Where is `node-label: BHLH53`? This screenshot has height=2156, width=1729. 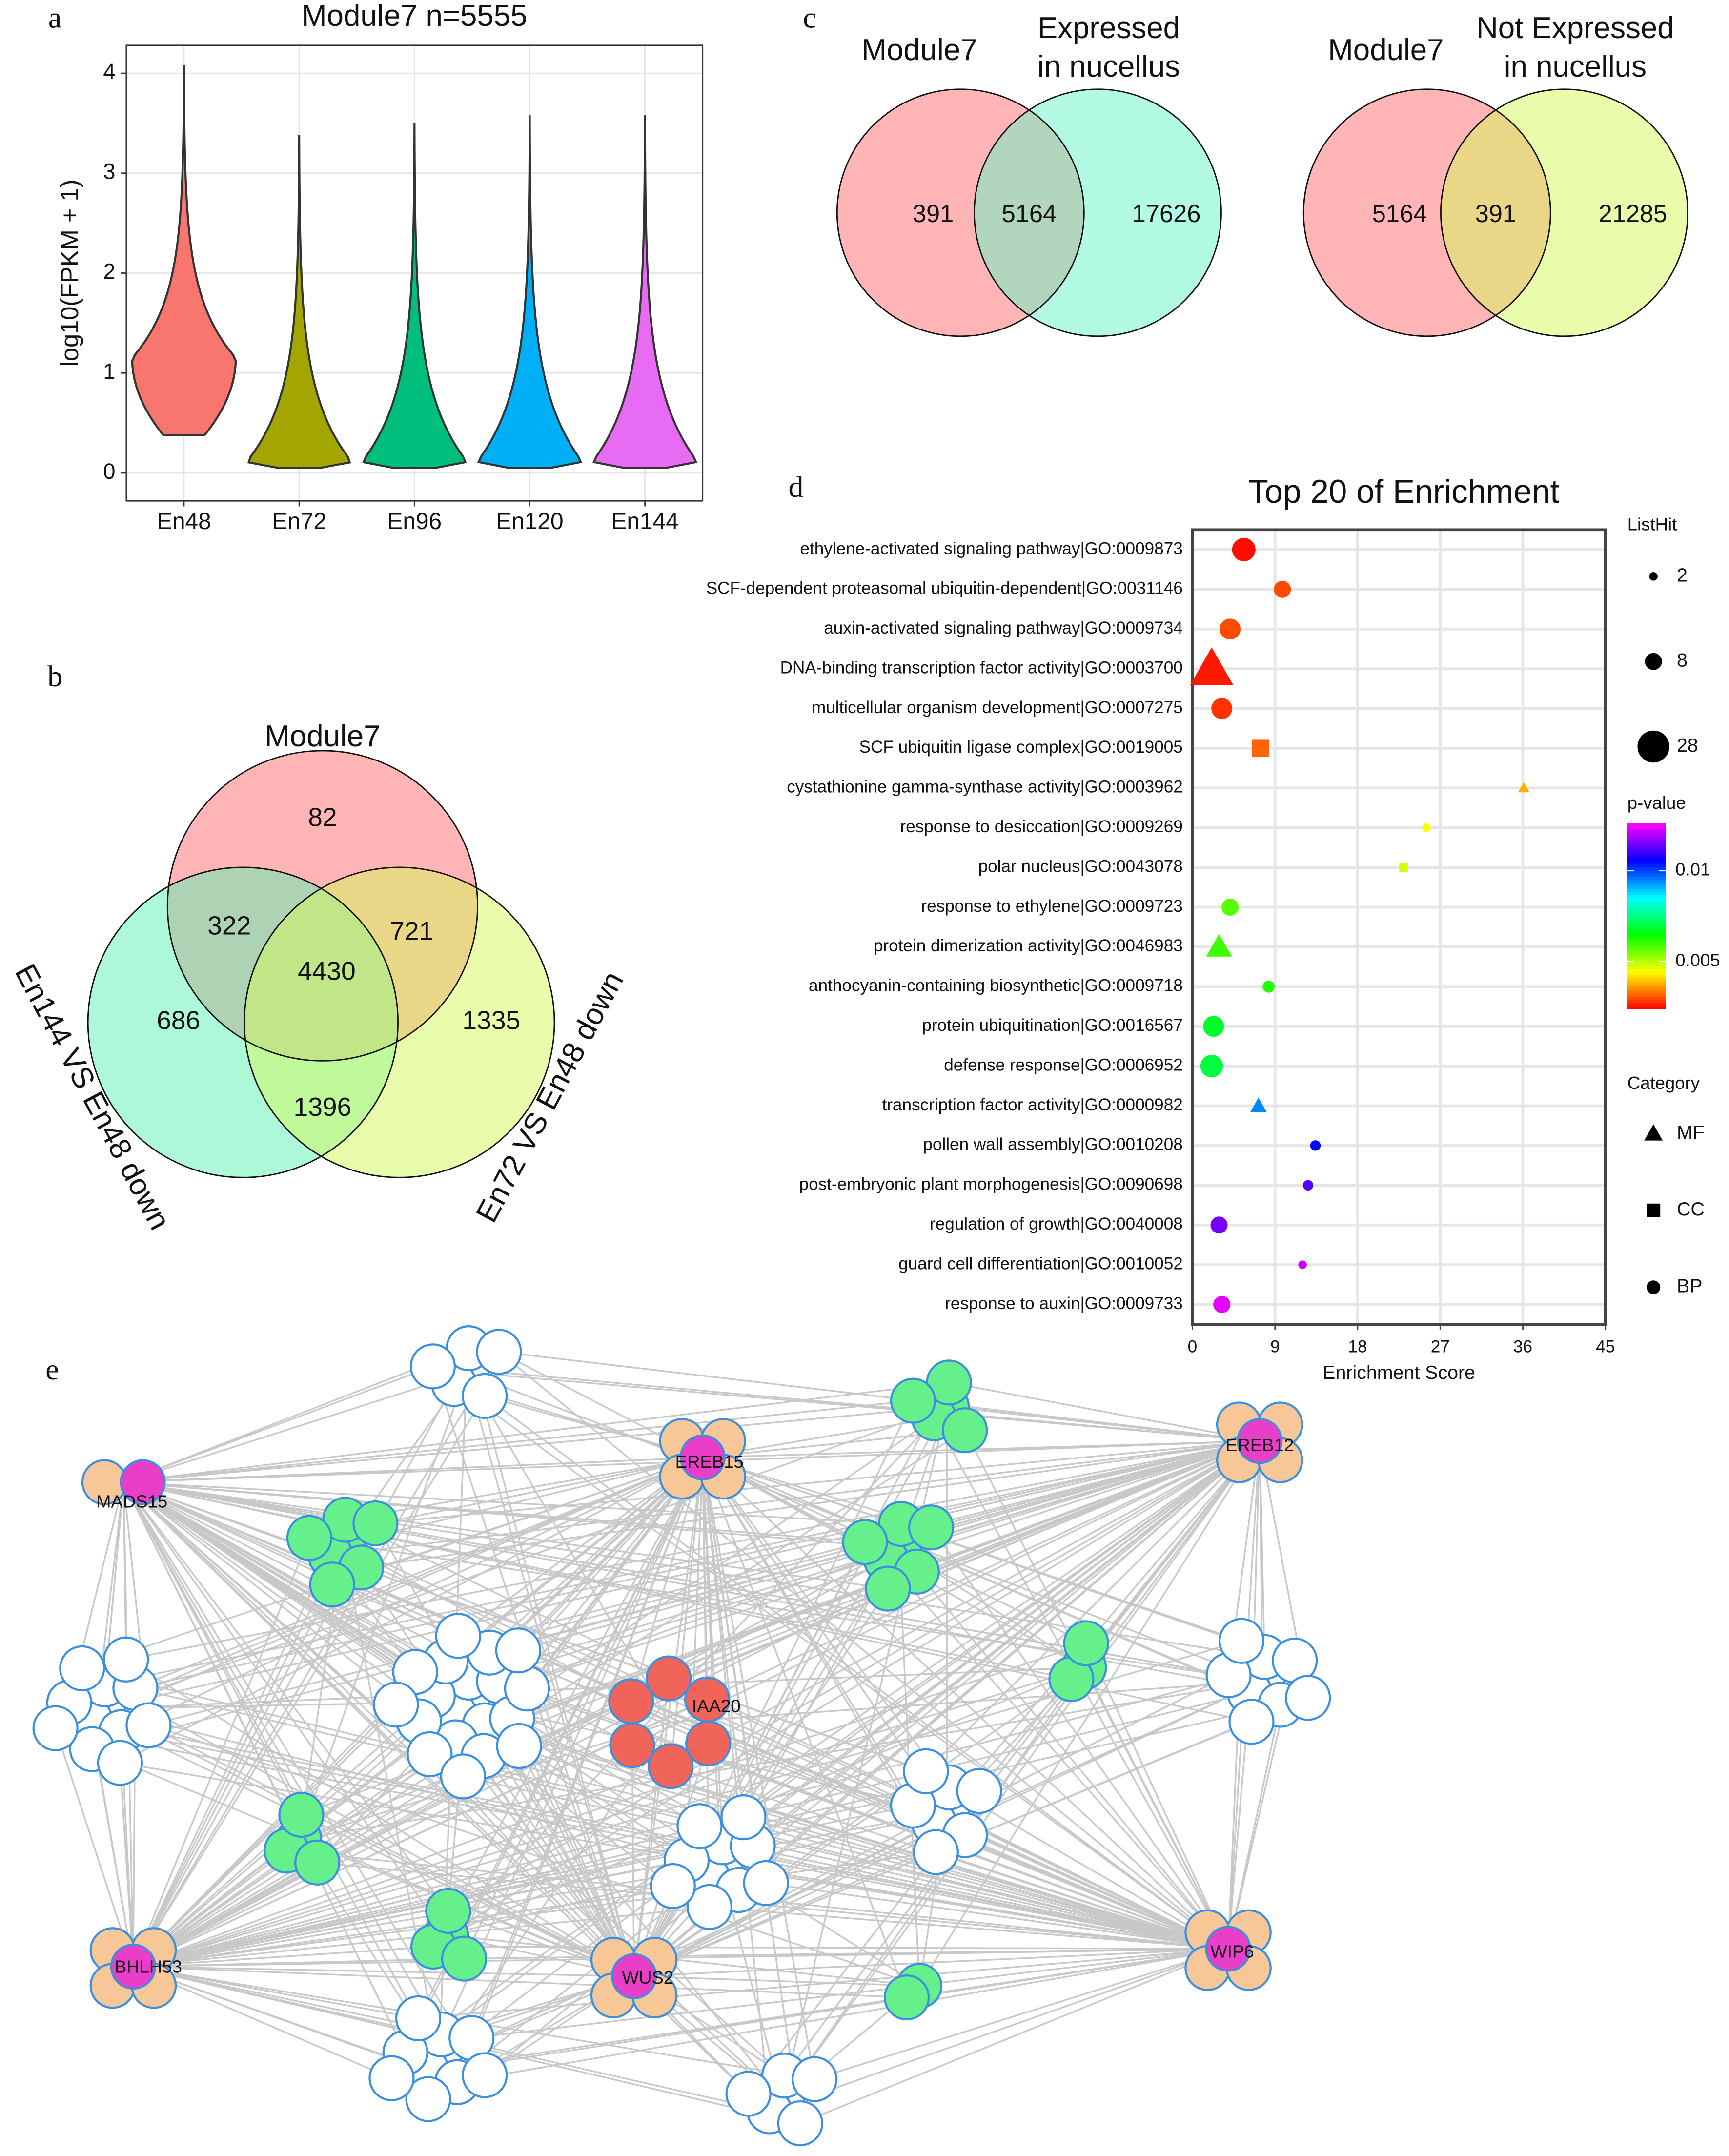
node-label: BHLH53 is located at coordinates (148, 1966).